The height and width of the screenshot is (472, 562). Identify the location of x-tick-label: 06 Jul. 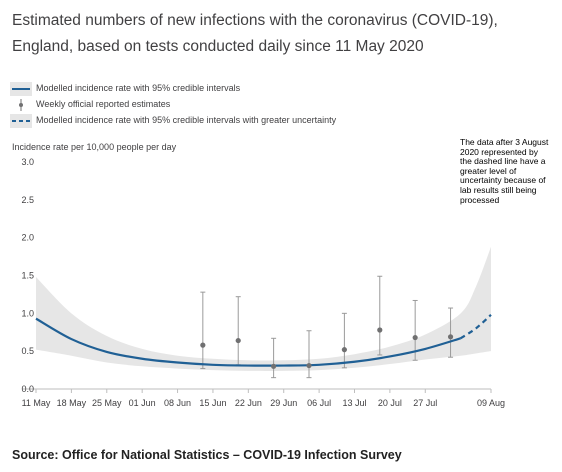
(319, 403).